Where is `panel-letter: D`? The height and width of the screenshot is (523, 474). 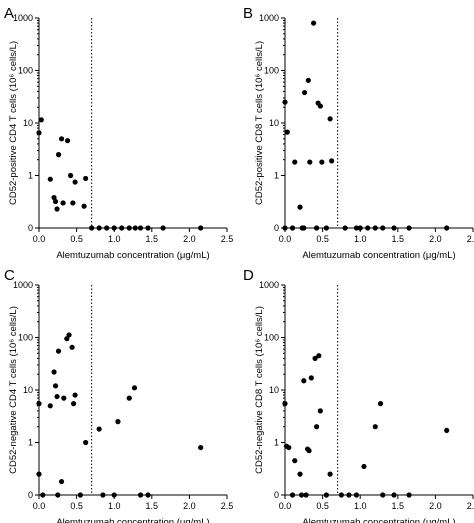
panel-letter: D is located at coordinates (248, 275).